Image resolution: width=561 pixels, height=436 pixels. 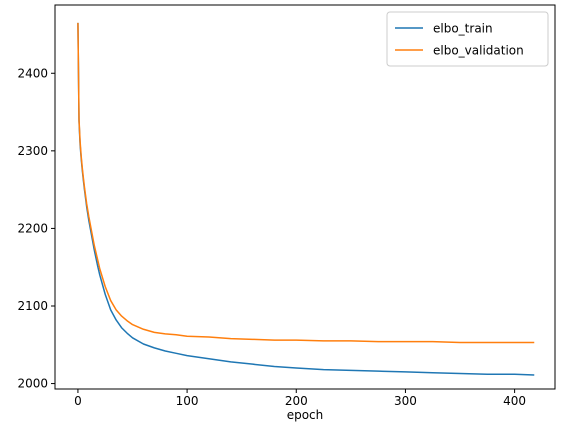 I want to click on x-axis-label: epoch, so click(x=305, y=415).